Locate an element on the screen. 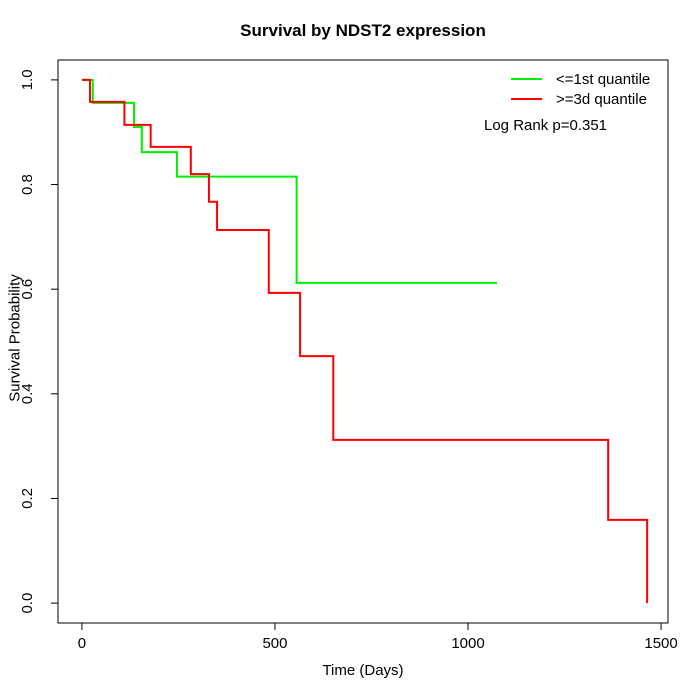  legend-item: >=3d quantile is located at coordinates (580, 99).